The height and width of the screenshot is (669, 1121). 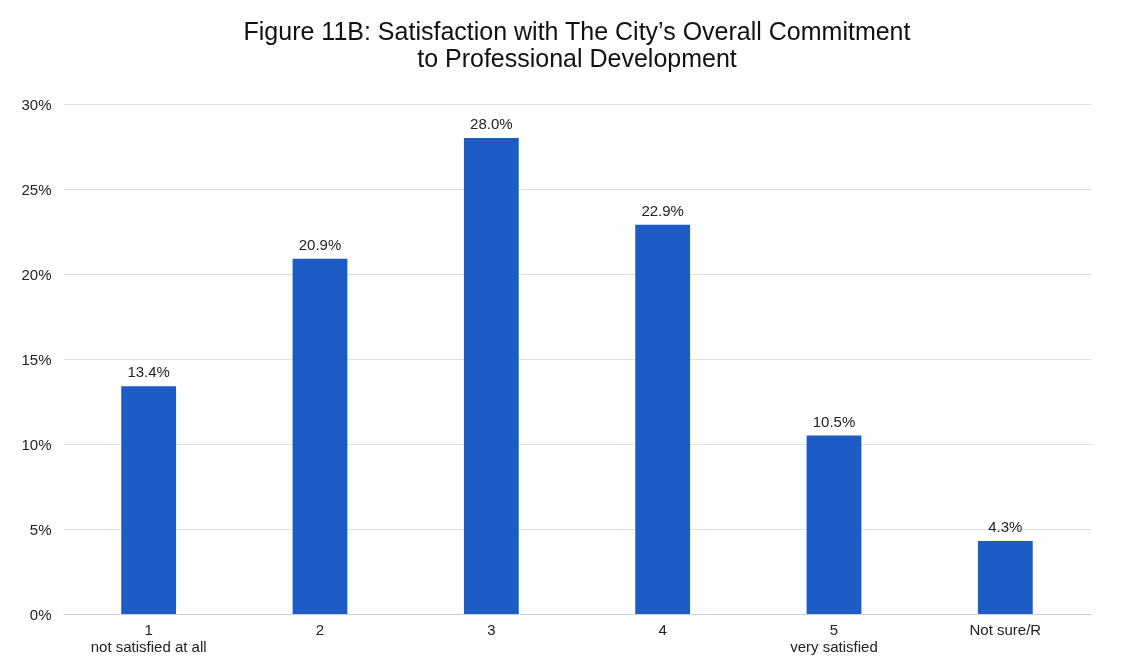 I want to click on data-label: 20.9%, so click(x=320, y=244).